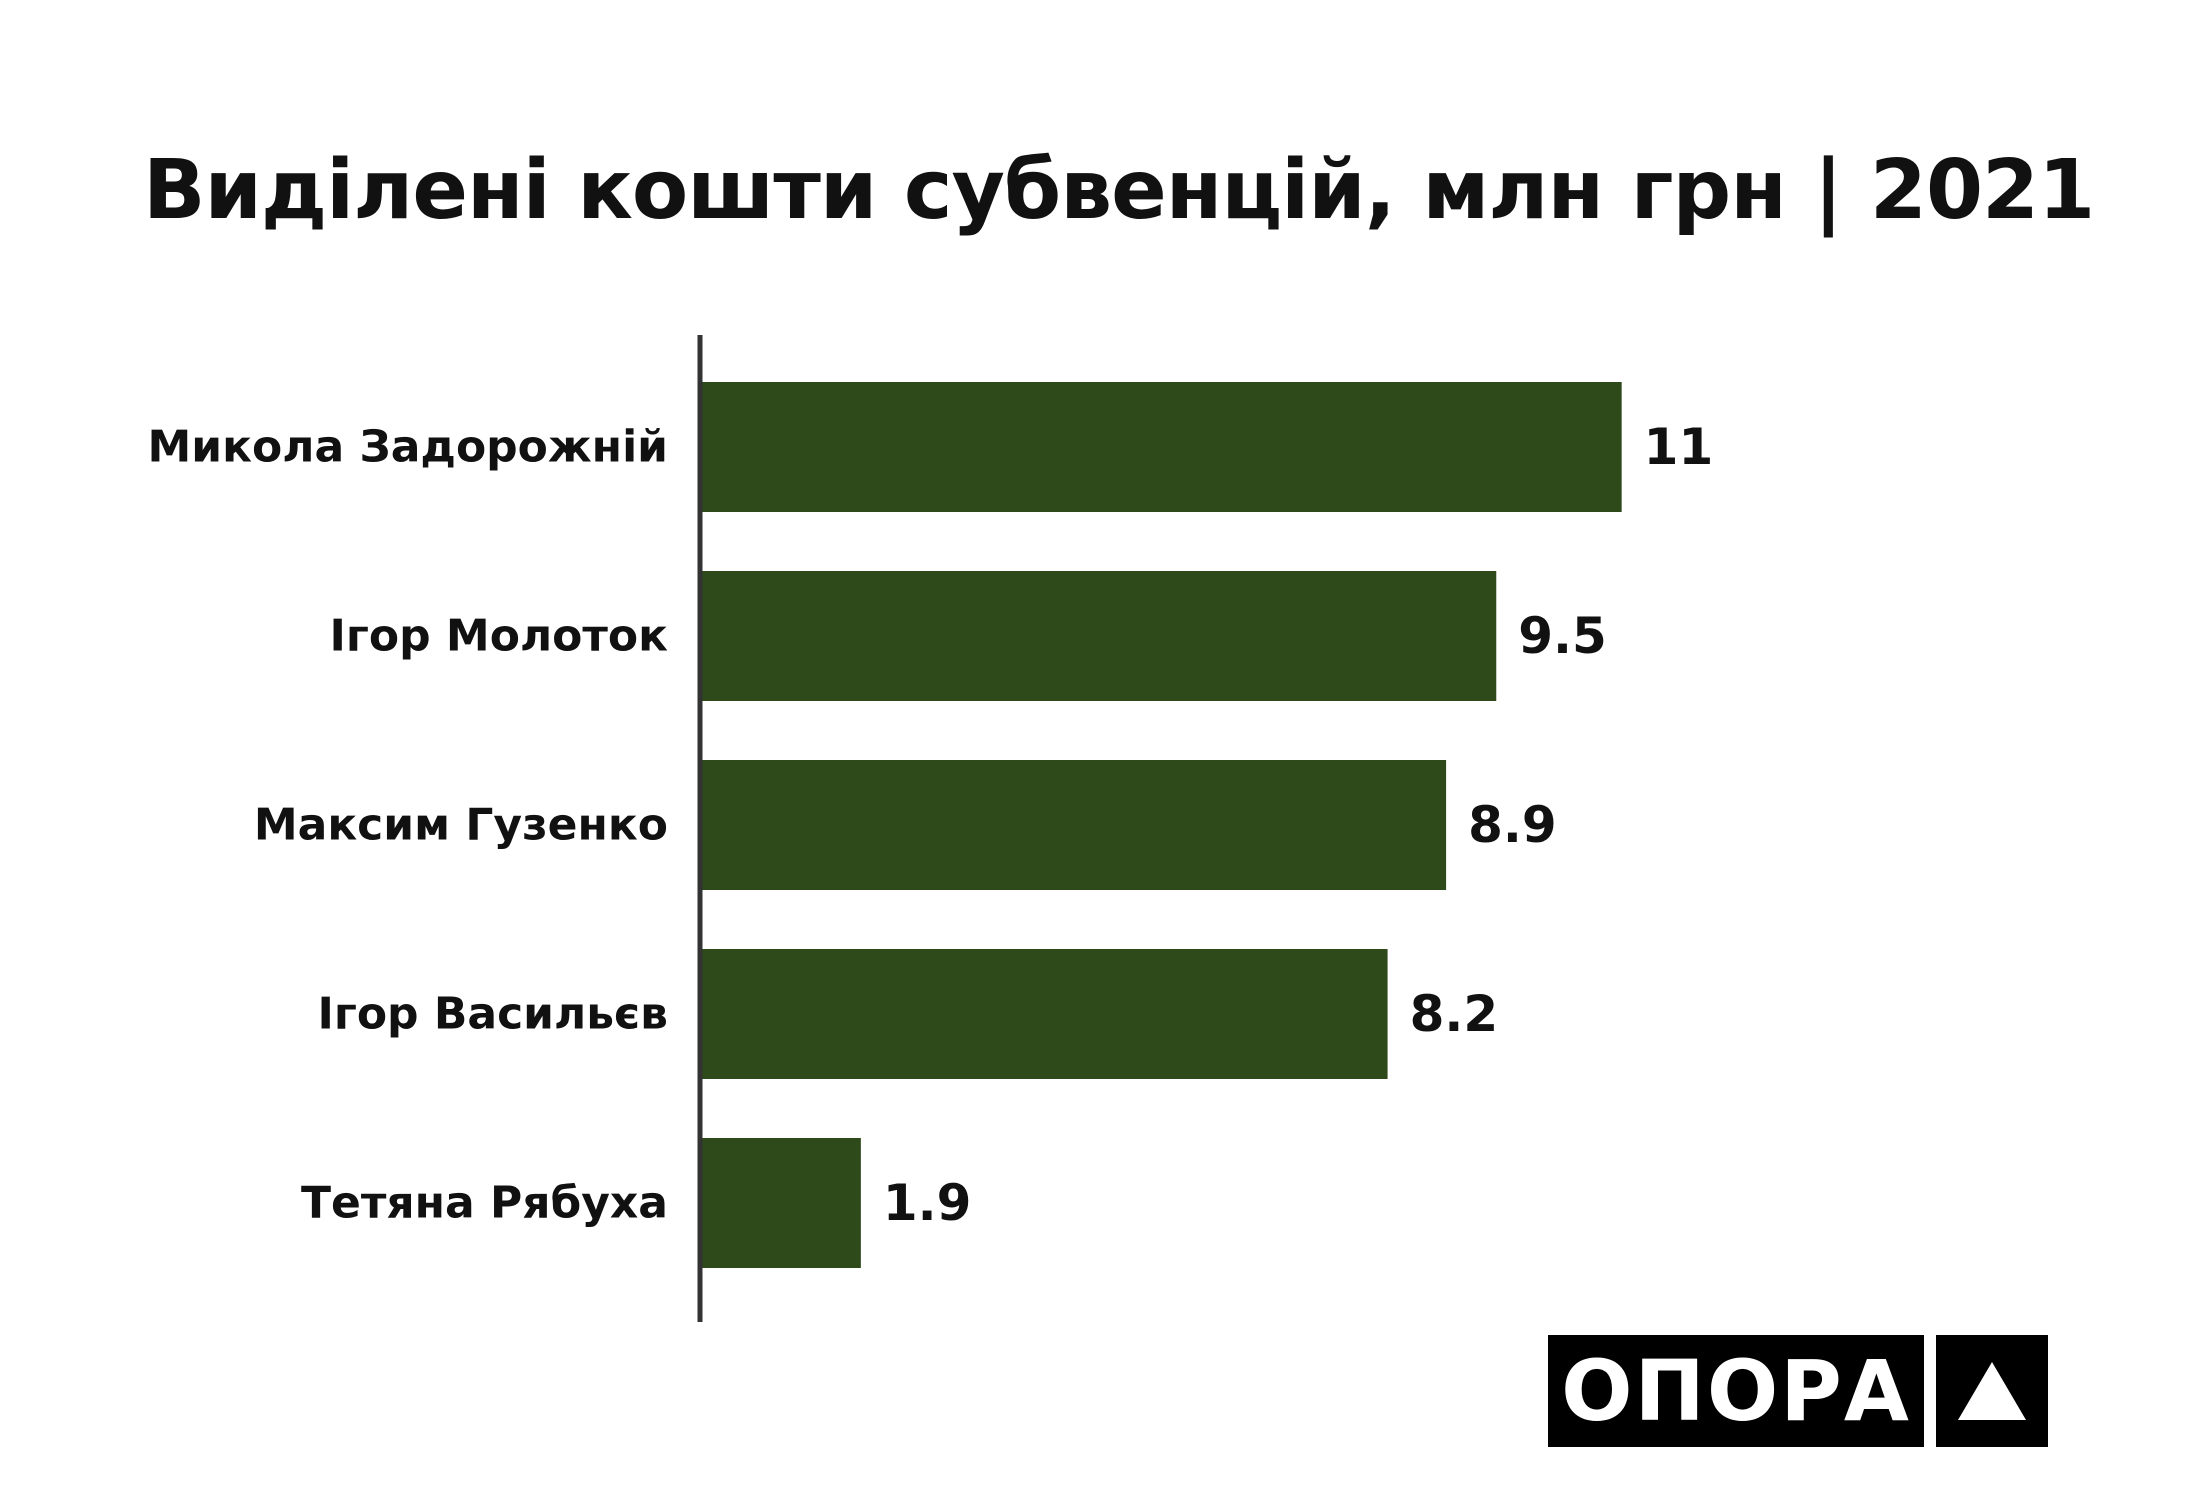  I want to click on category-label-4: Тетяна Рябуха, so click(484, 1203).